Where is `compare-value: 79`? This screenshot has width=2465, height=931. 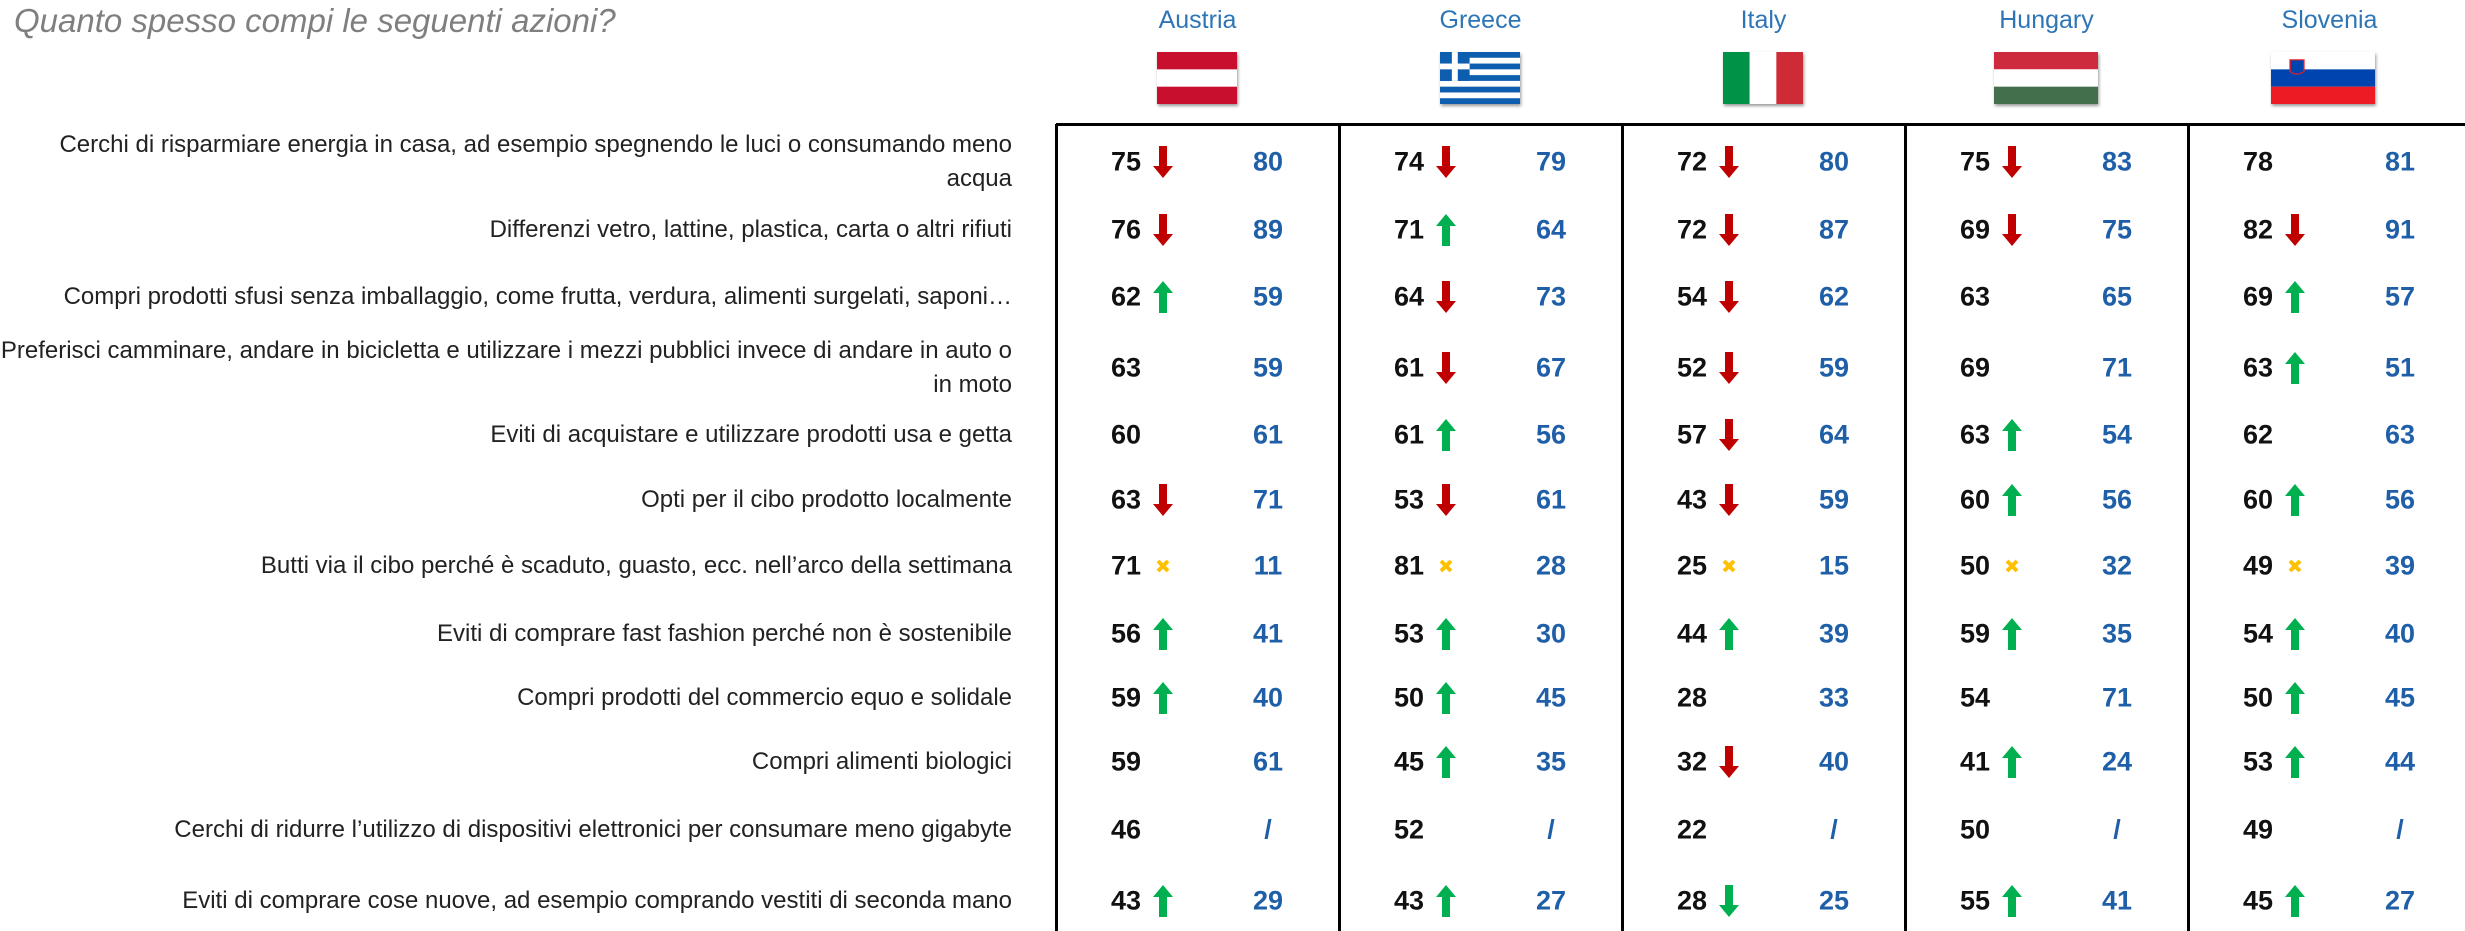
compare-value: 79 is located at coordinates (1551, 161).